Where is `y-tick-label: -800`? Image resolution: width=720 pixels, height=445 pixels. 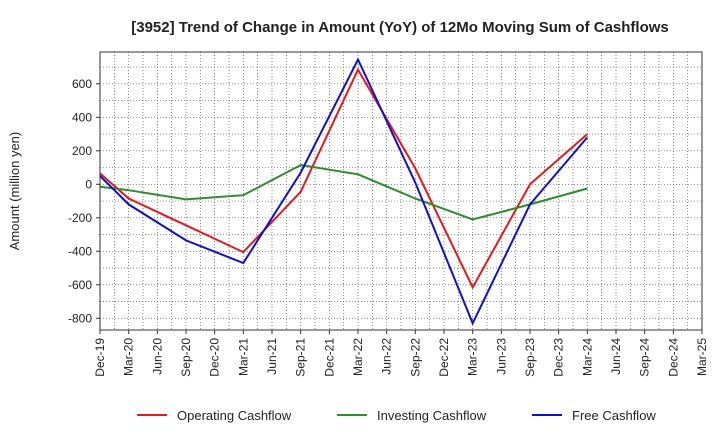 y-tick-label: -800 is located at coordinates (80, 318).